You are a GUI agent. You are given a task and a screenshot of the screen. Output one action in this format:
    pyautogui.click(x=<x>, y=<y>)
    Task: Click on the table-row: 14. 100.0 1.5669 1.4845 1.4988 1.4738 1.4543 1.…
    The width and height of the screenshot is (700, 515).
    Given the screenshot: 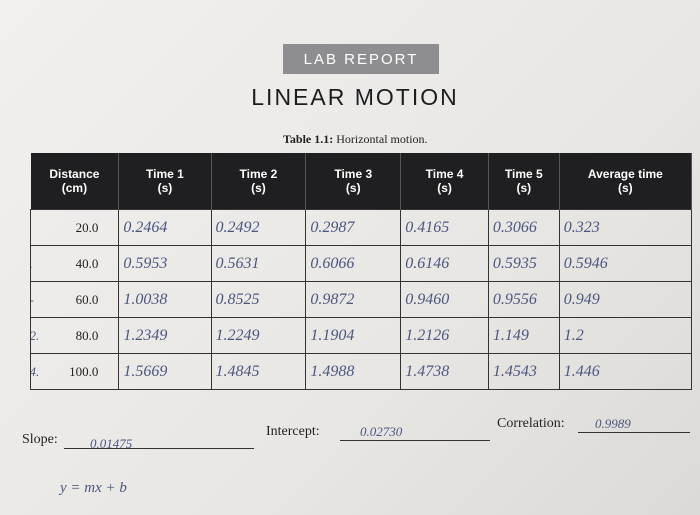 What is the action you would take?
    pyautogui.click(x=361, y=371)
    